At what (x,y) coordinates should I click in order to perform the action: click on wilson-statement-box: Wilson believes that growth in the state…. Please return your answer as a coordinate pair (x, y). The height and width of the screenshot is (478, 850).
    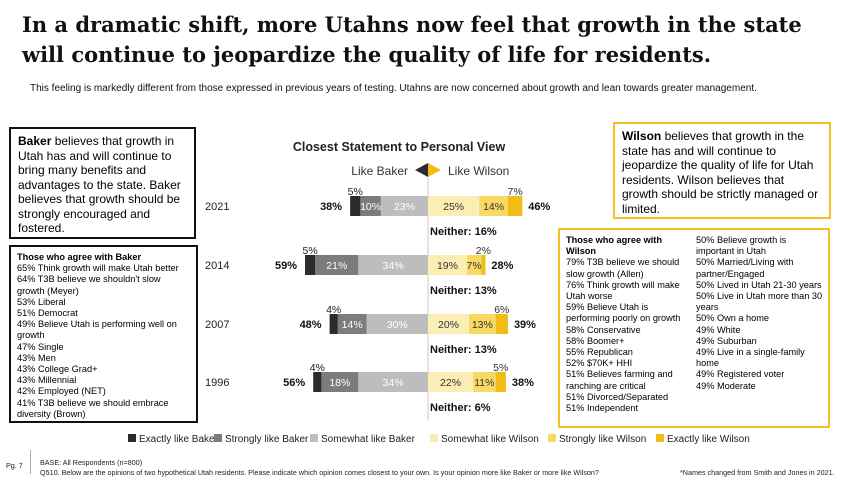
    Looking at the image, I should click on (722, 170).